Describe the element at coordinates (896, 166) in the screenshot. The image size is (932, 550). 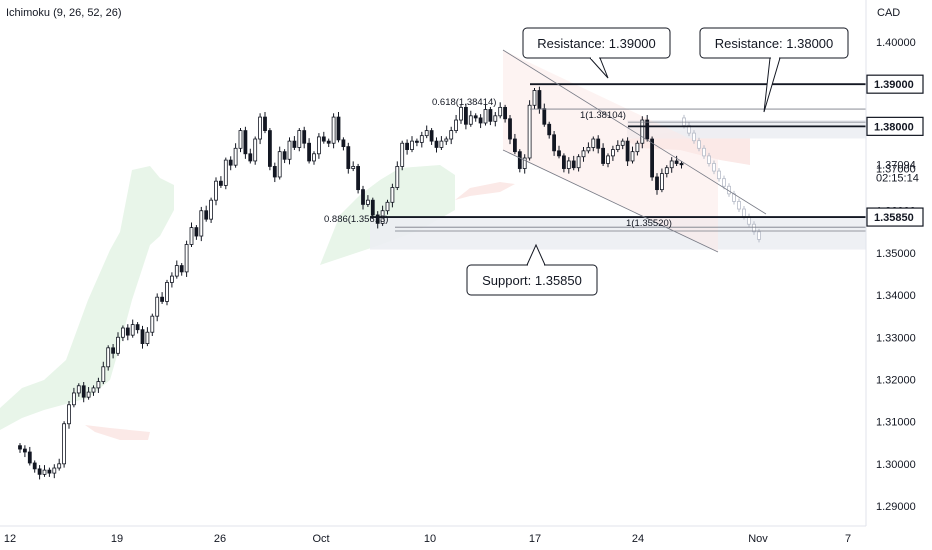
I see `last-price-label: 1.37094` at that location.